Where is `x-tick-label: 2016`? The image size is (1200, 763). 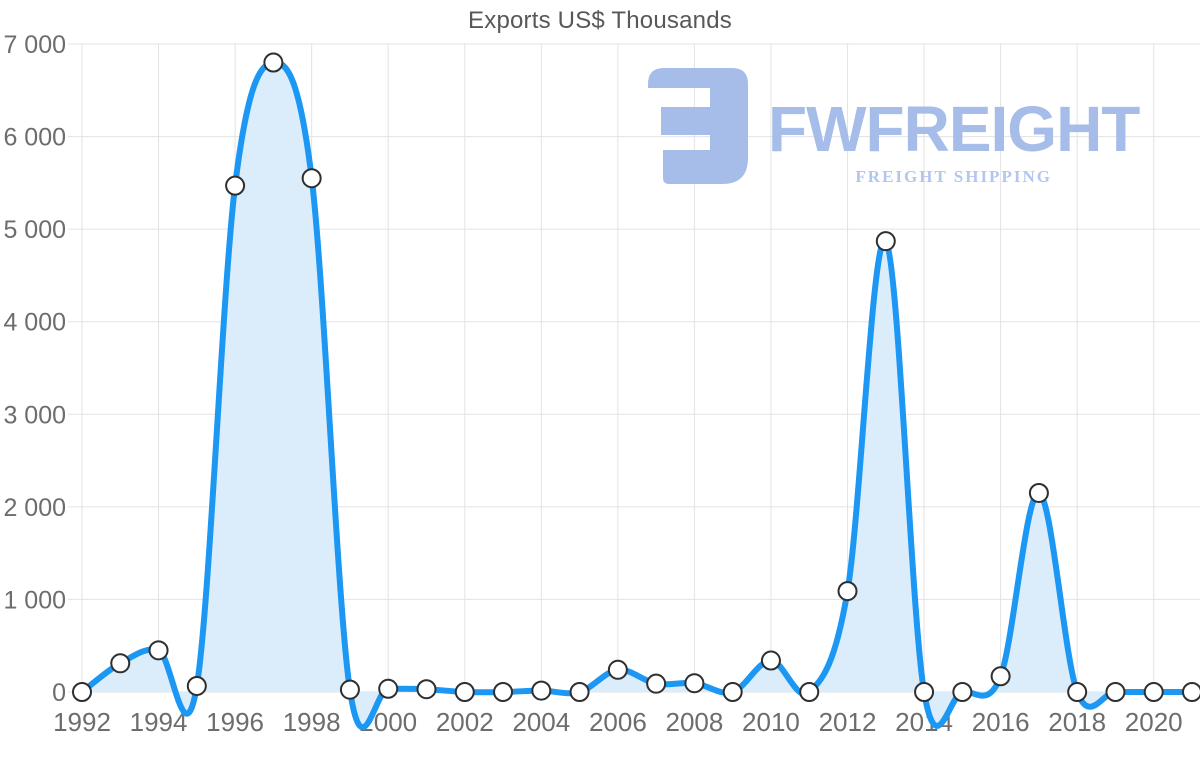
x-tick-label: 2016 is located at coordinates (1001, 722).